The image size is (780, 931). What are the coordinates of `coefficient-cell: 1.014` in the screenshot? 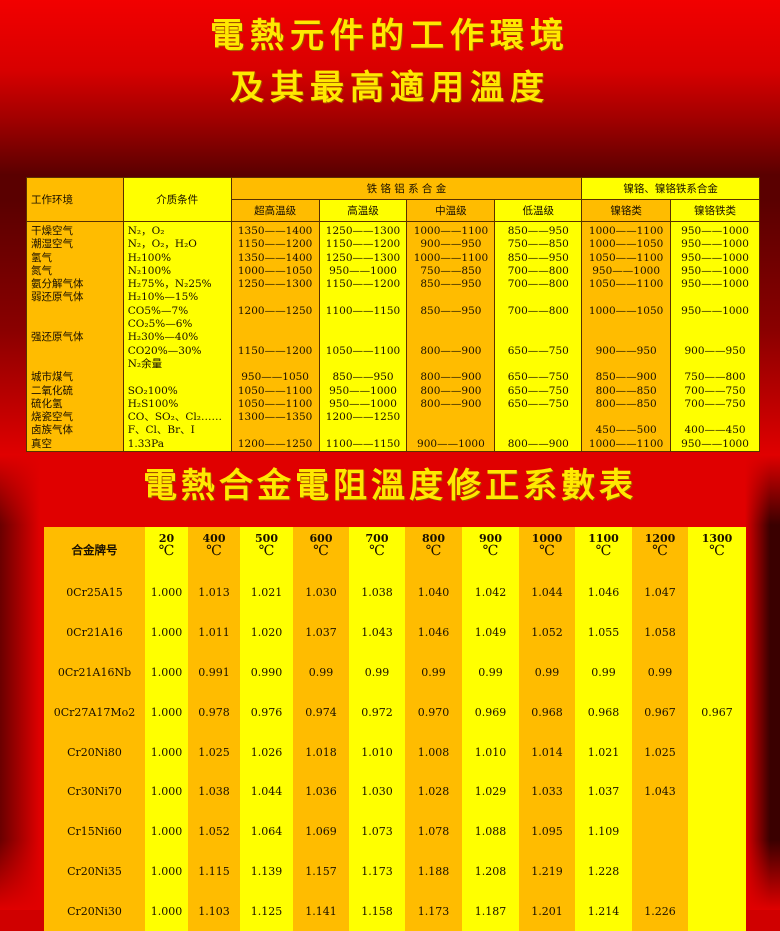 It's located at (547, 752).